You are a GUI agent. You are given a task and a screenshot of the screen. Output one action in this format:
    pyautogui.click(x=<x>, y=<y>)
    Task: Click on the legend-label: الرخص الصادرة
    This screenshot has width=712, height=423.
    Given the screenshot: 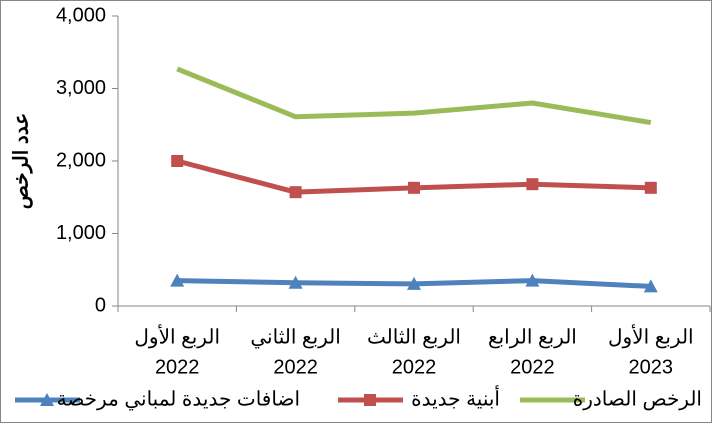 What is the action you would take?
    pyautogui.click(x=637, y=399)
    